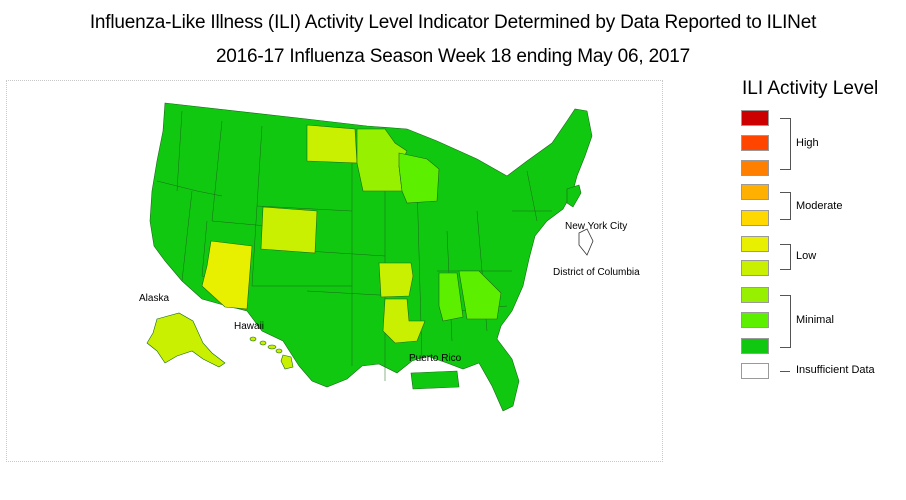 This screenshot has width=906, height=500. What do you see at coordinates (596, 226) in the screenshot?
I see `new-york-city-label: New York City` at bounding box center [596, 226].